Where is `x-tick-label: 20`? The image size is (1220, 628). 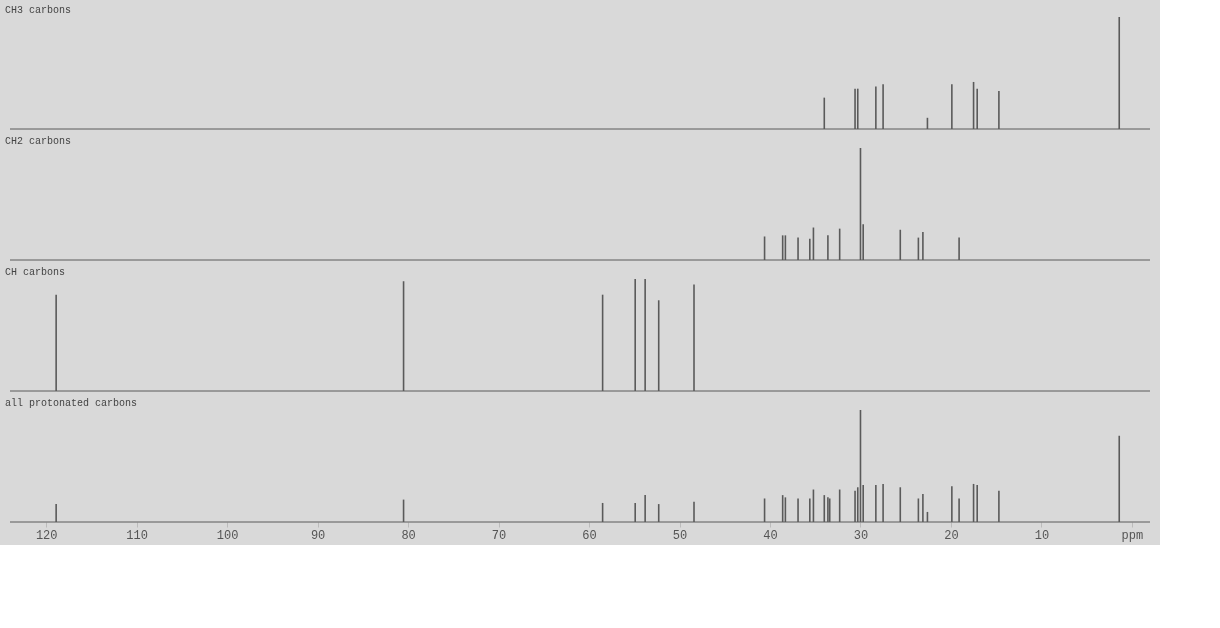 x-tick-label: 20 is located at coordinates (951, 535).